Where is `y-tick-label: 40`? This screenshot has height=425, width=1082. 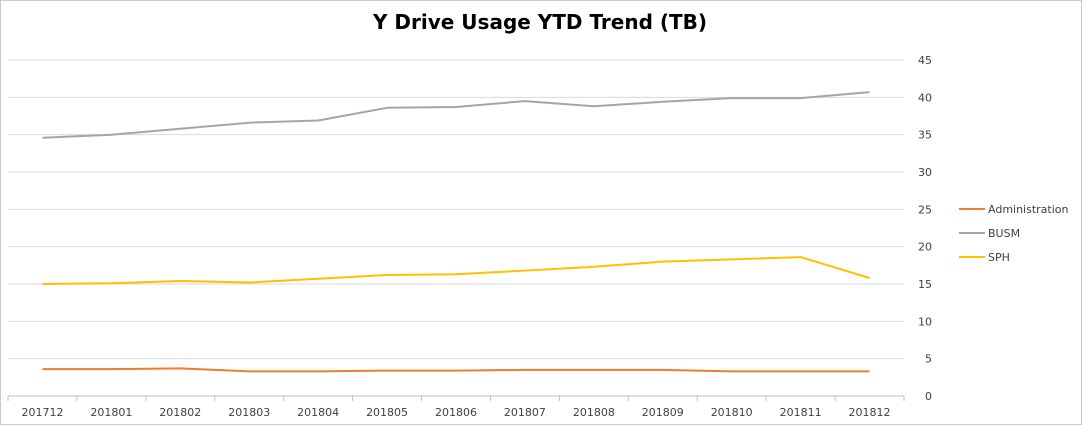 y-tick-label: 40 is located at coordinates (925, 97).